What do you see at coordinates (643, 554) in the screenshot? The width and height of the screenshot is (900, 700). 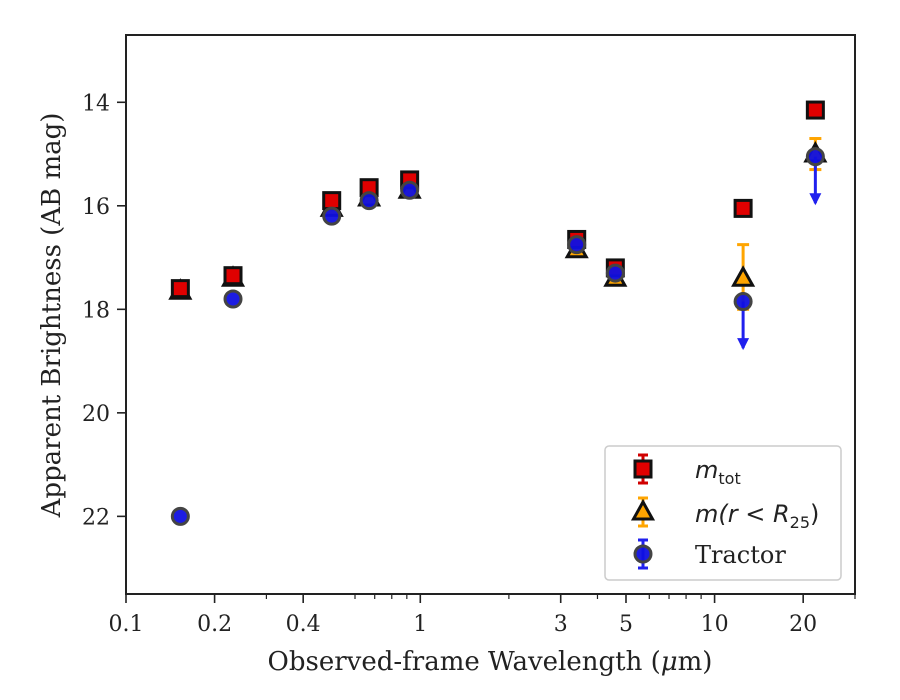 I see `legend-marker-circle` at bounding box center [643, 554].